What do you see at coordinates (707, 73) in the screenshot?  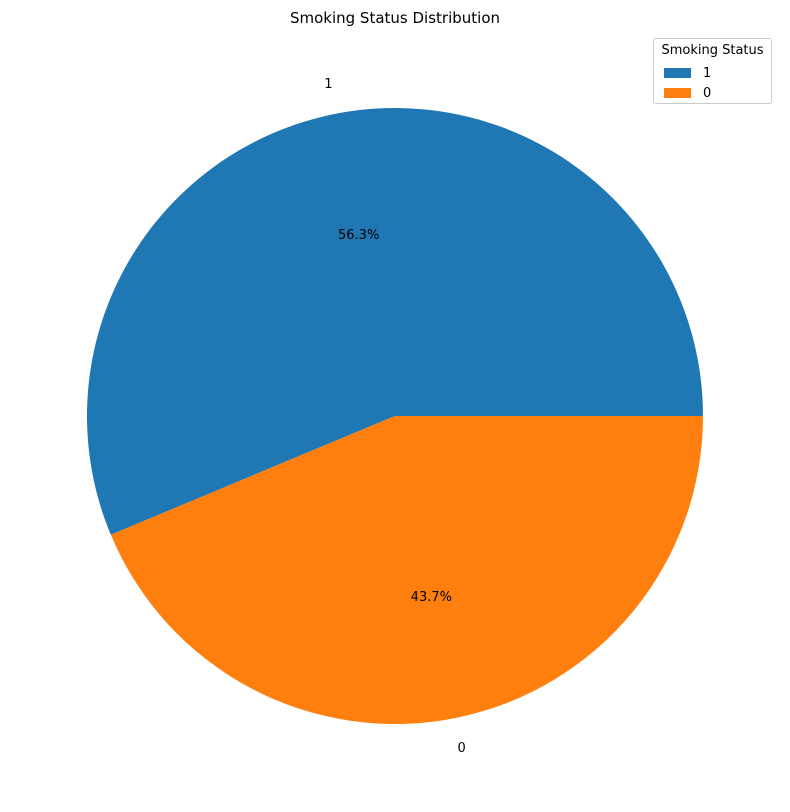 I see `legend-label-1: 1` at bounding box center [707, 73].